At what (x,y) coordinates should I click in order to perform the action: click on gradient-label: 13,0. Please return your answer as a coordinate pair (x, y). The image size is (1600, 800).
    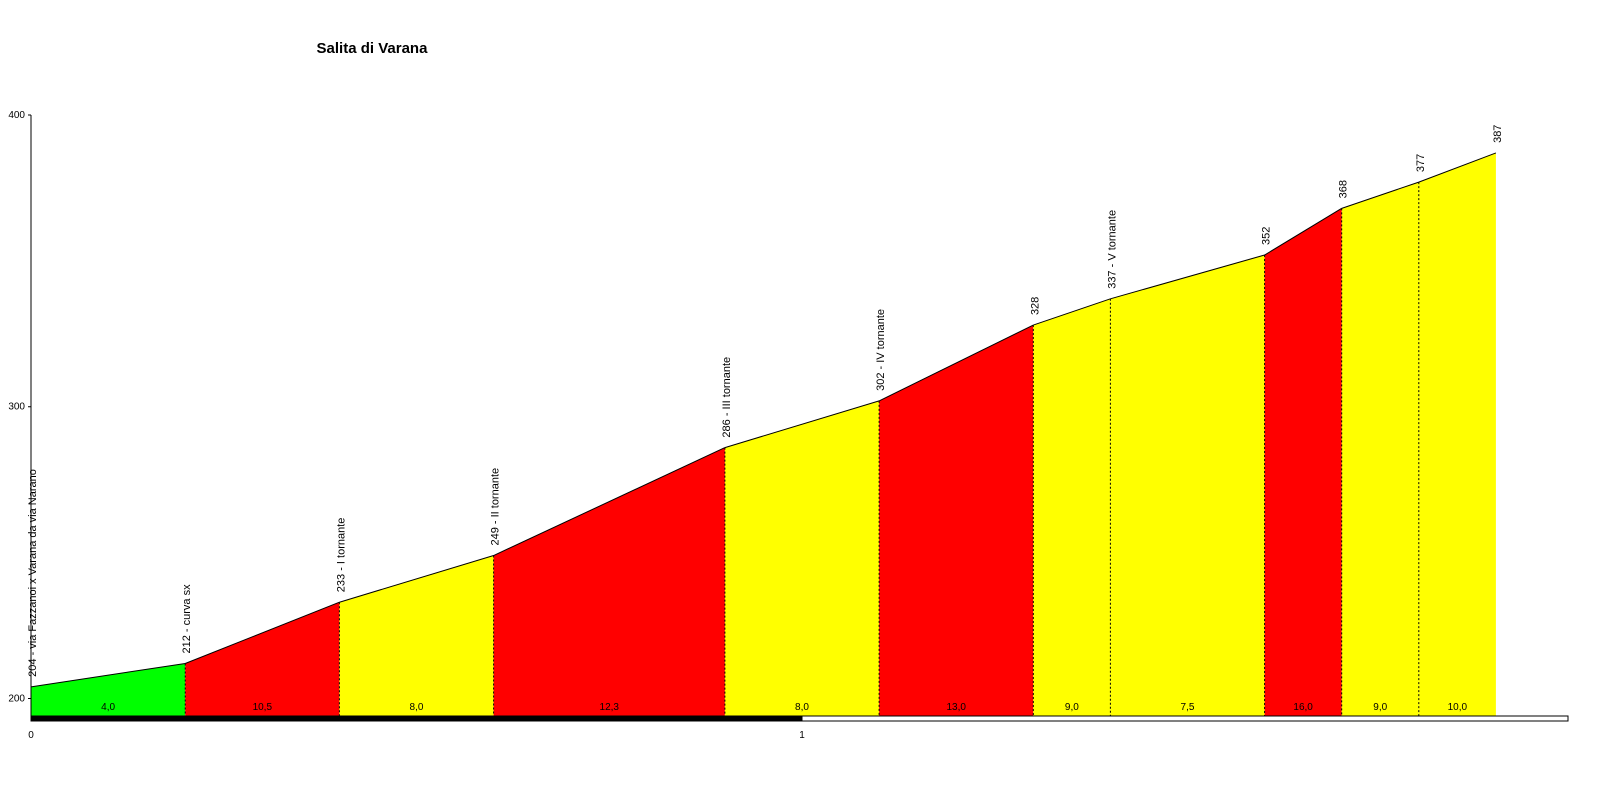
    Looking at the image, I should click on (956, 707).